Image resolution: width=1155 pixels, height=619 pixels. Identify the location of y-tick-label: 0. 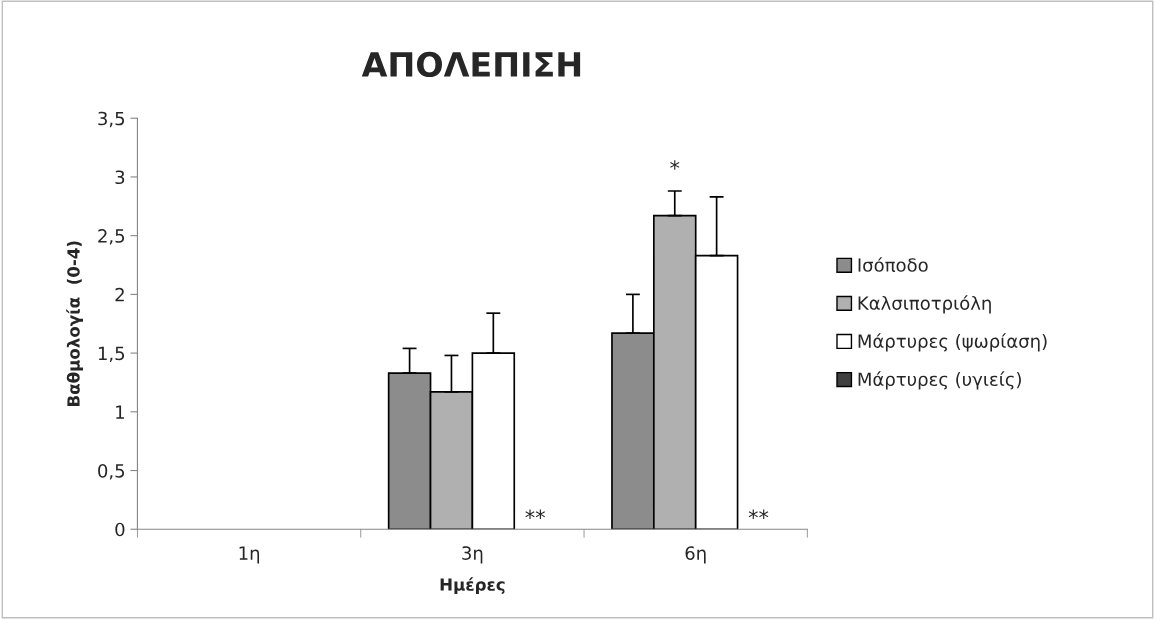
(120, 529).